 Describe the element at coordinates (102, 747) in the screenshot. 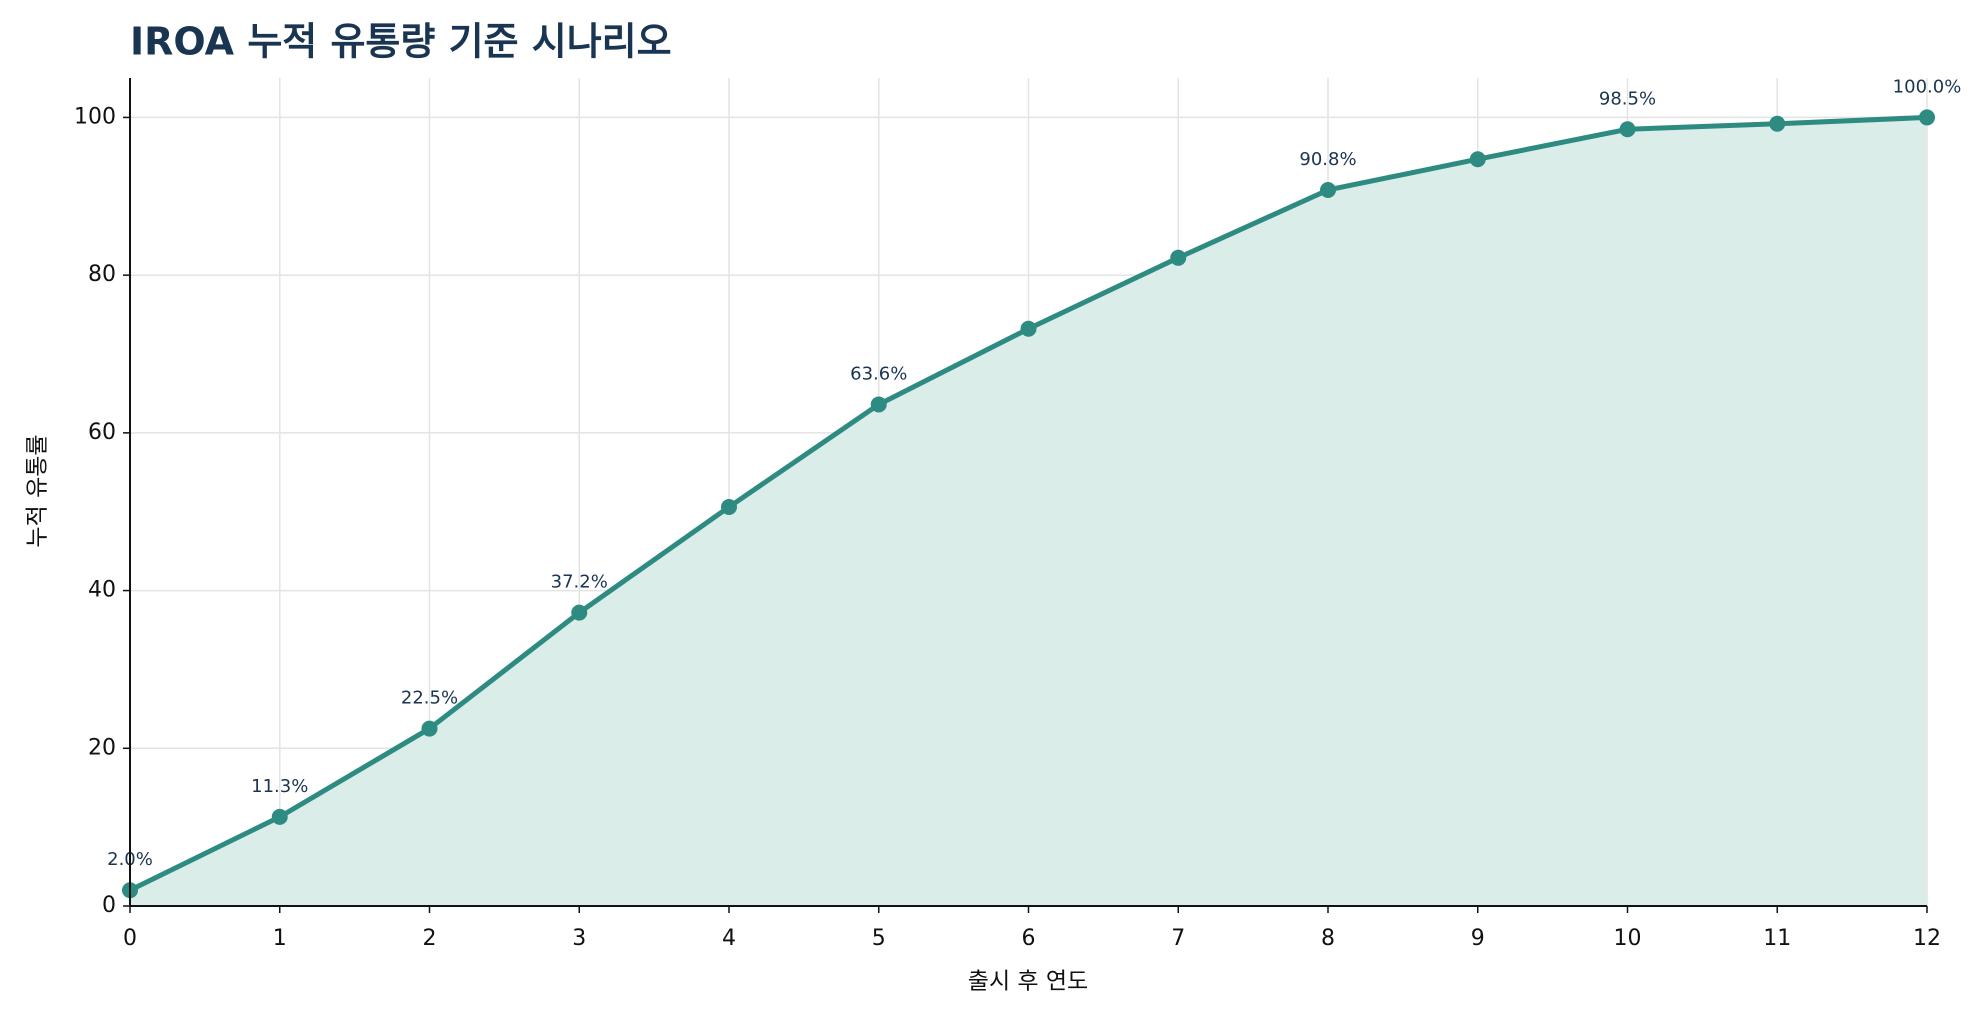

I see `y-tick-label: 20` at that location.